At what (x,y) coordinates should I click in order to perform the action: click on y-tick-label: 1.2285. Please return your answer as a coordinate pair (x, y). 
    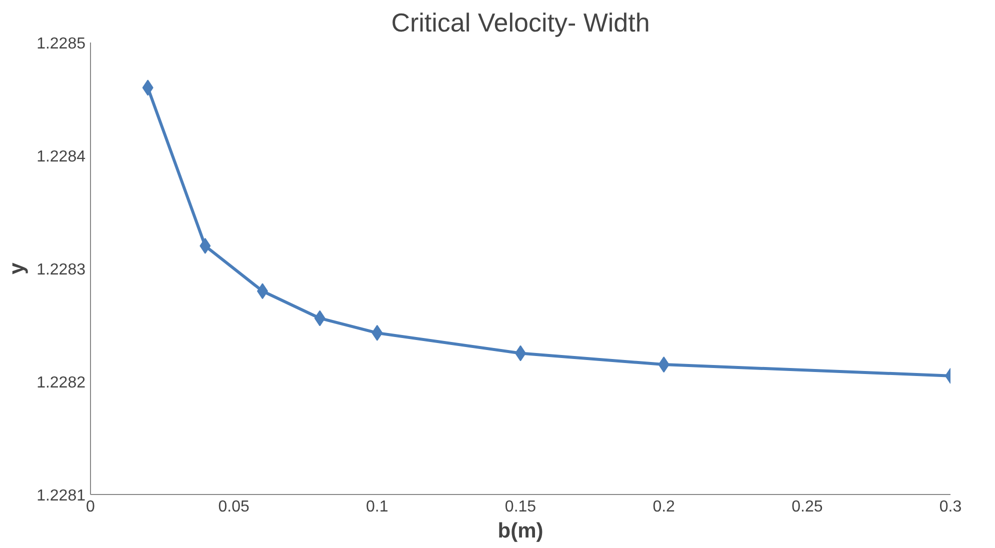
    Looking at the image, I should click on (61, 44).